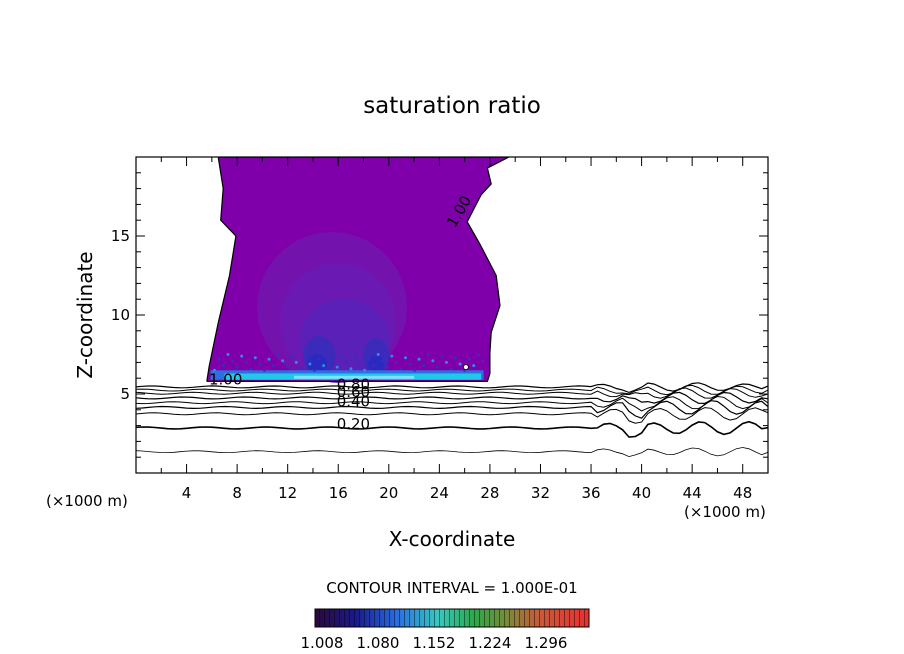 This screenshot has height=654, width=904. I want to click on colorbar-tick-label: 1.008, so click(322, 643).